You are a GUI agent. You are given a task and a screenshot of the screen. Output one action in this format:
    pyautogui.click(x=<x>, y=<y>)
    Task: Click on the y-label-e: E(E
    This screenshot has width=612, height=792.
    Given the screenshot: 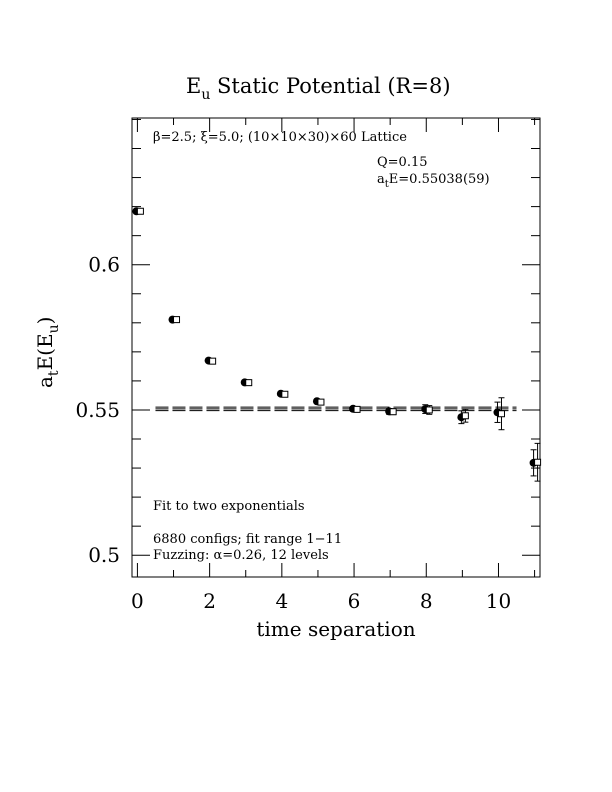 What is the action you would take?
    pyautogui.click(x=45, y=351)
    